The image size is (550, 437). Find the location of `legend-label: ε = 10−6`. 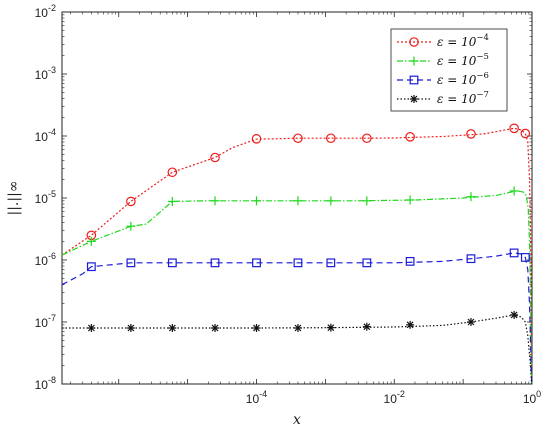

legend-label: ε = 10−6 is located at coordinates (463, 79).